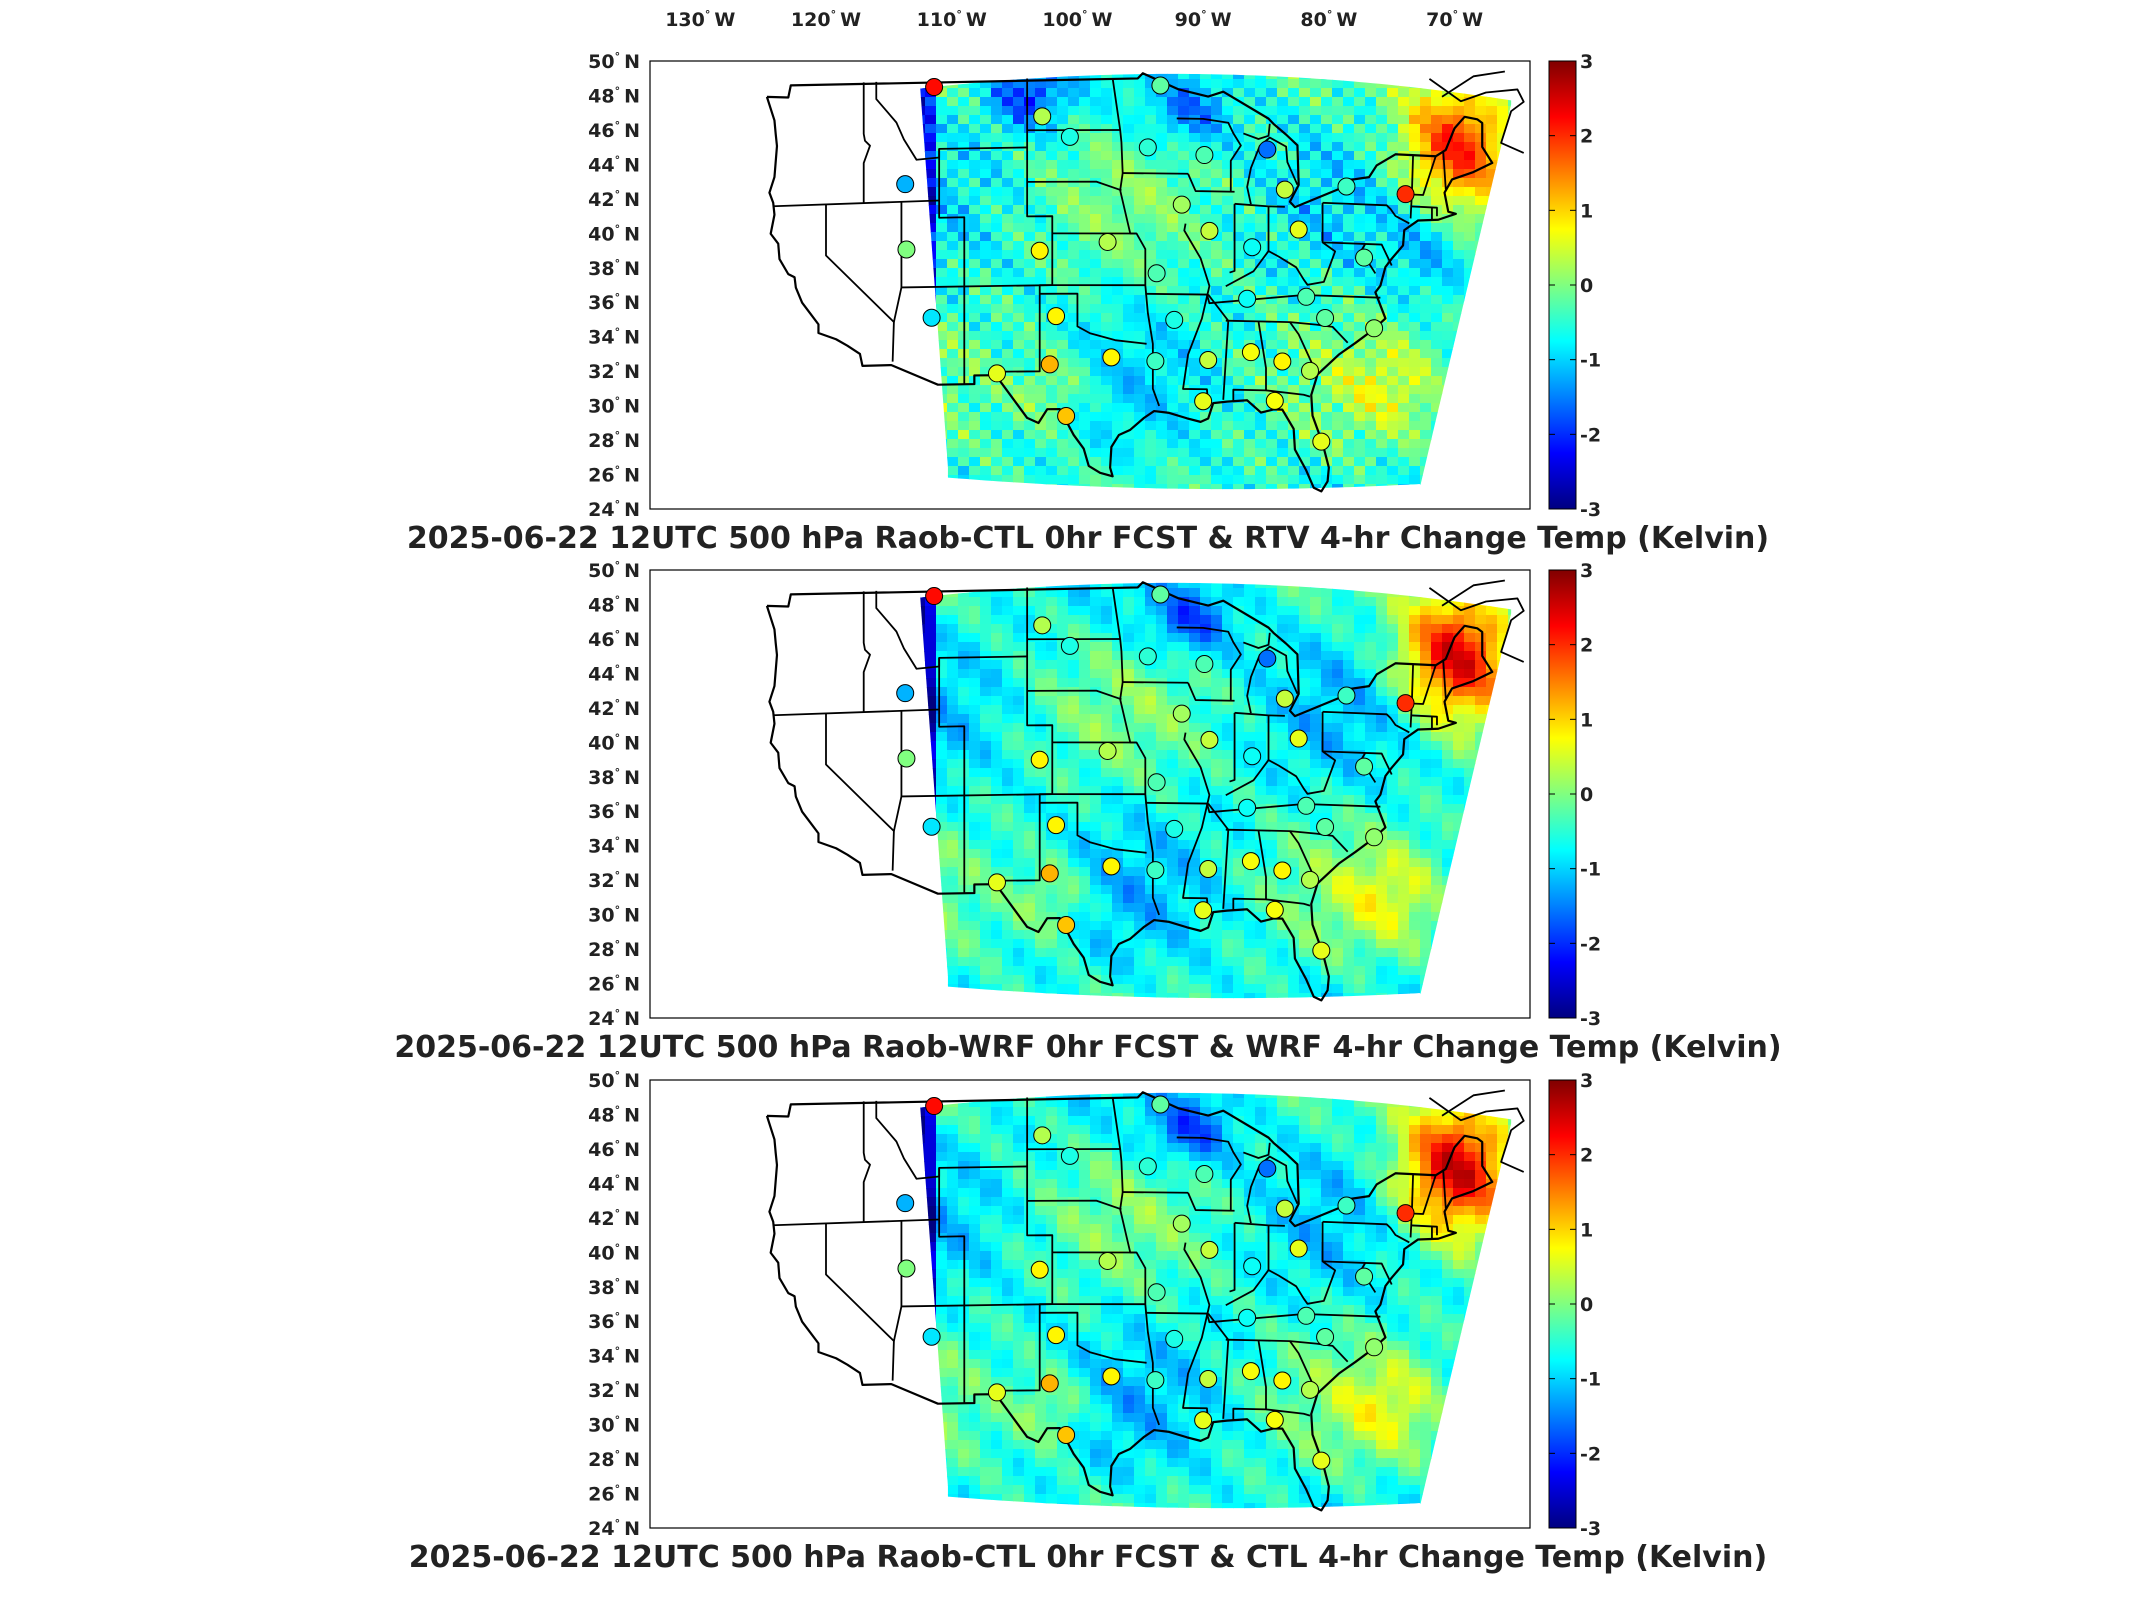 The image size is (2133, 1600). I want to click on latitude-value: 42, so click(601, 709).